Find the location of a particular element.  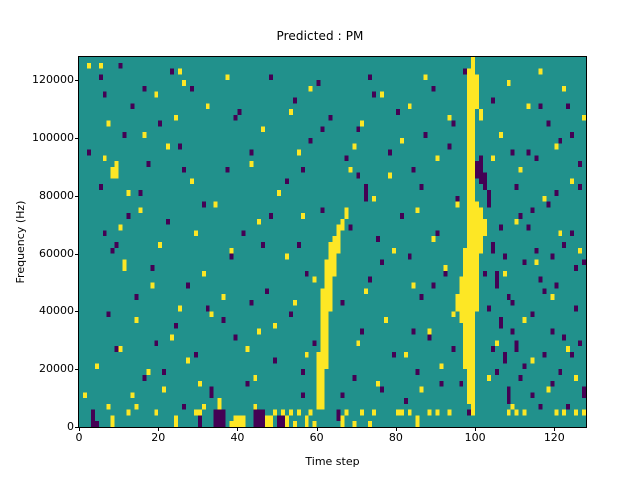

x-tick-label: 40 is located at coordinates (237, 437).